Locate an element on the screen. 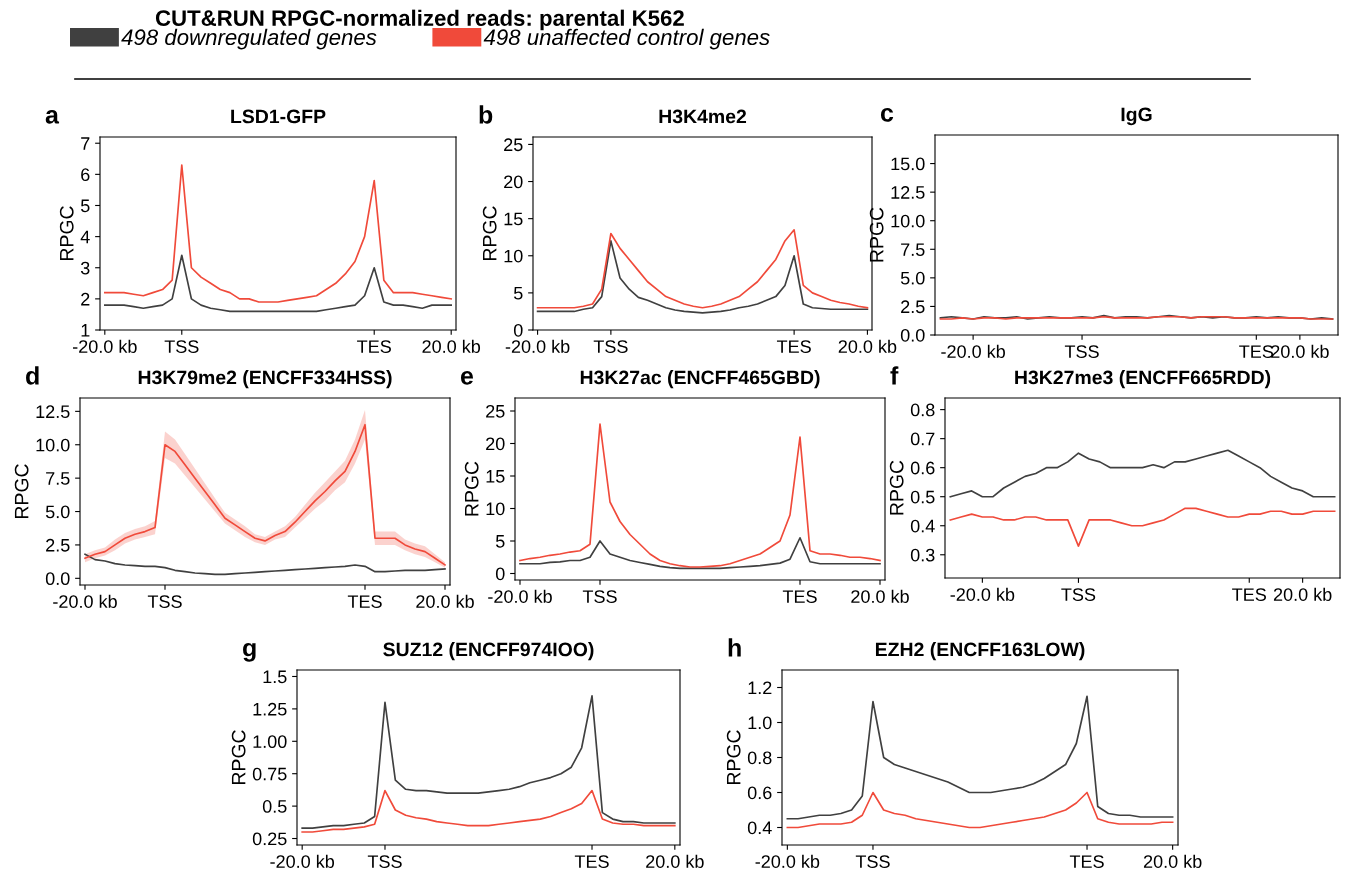 This screenshot has width=1352, height=881. y-tick-label: 6 is located at coordinates (85, 175).